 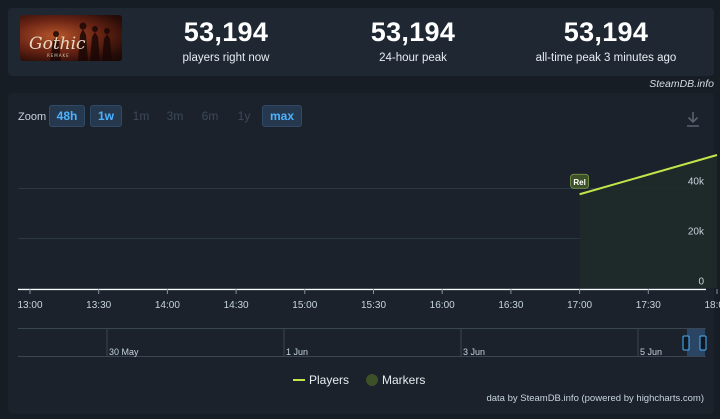 I want to click on stat-label: all-time peak 3 minutes ago, so click(x=606, y=58).